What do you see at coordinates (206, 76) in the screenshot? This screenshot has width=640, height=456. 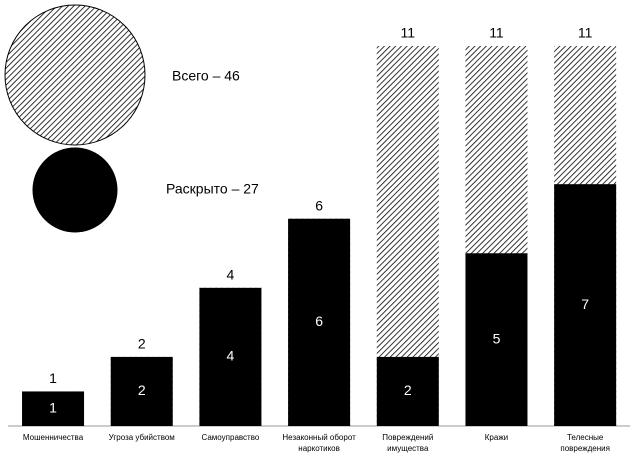 I see `legend-label: Всего – 46` at bounding box center [206, 76].